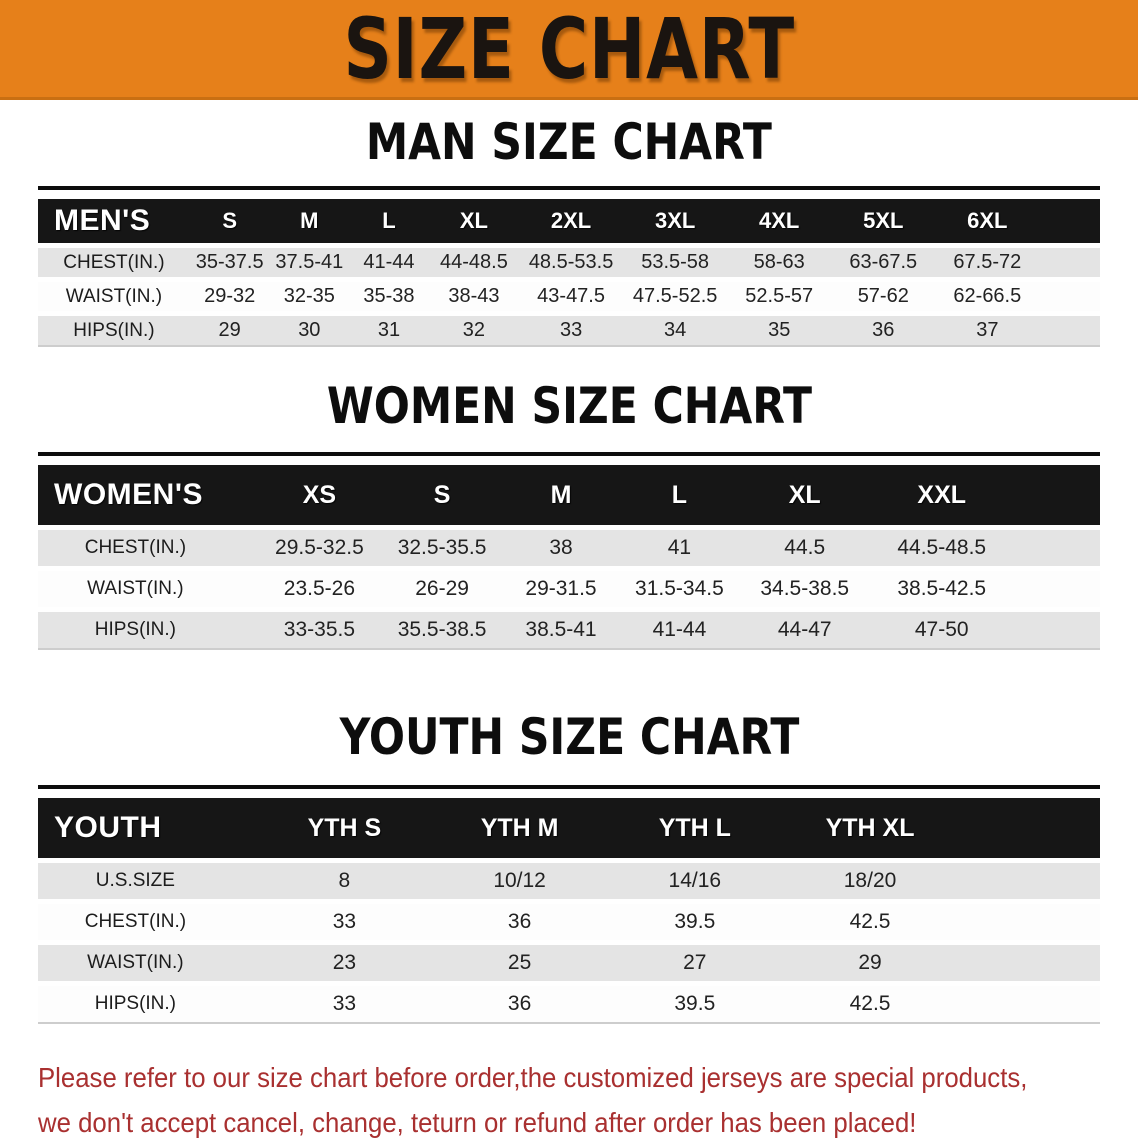  Describe the element at coordinates (561, 630) in the screenshot. I see `value-cell: 38.5-41` at that location.